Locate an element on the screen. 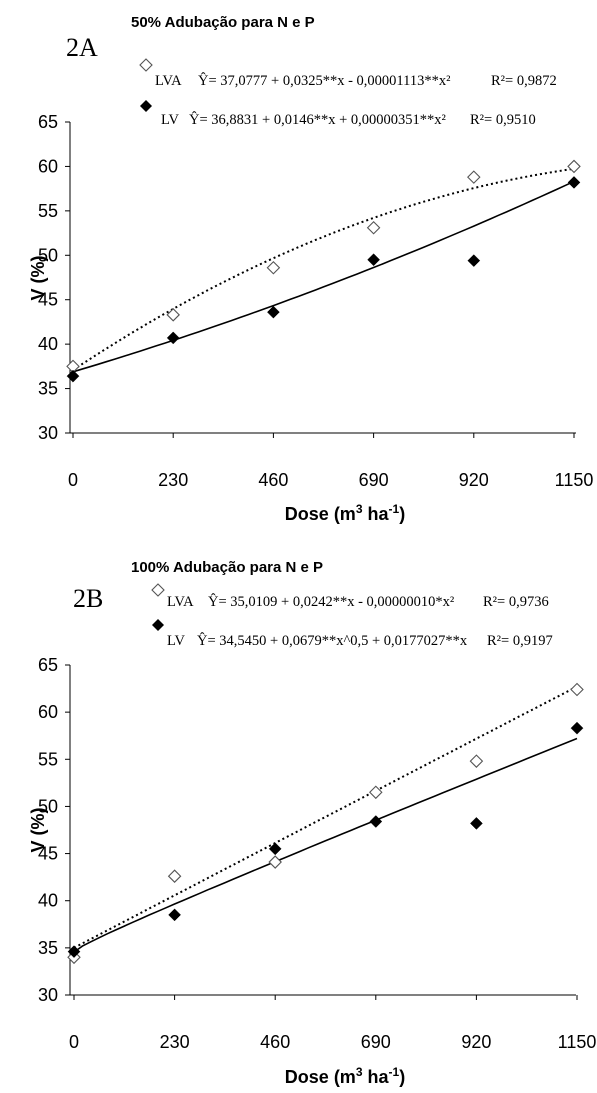 The image size is (597, 1093). x-axis-label-2a: Dose (m3 ha-1) is located at coordinates (345, 513).